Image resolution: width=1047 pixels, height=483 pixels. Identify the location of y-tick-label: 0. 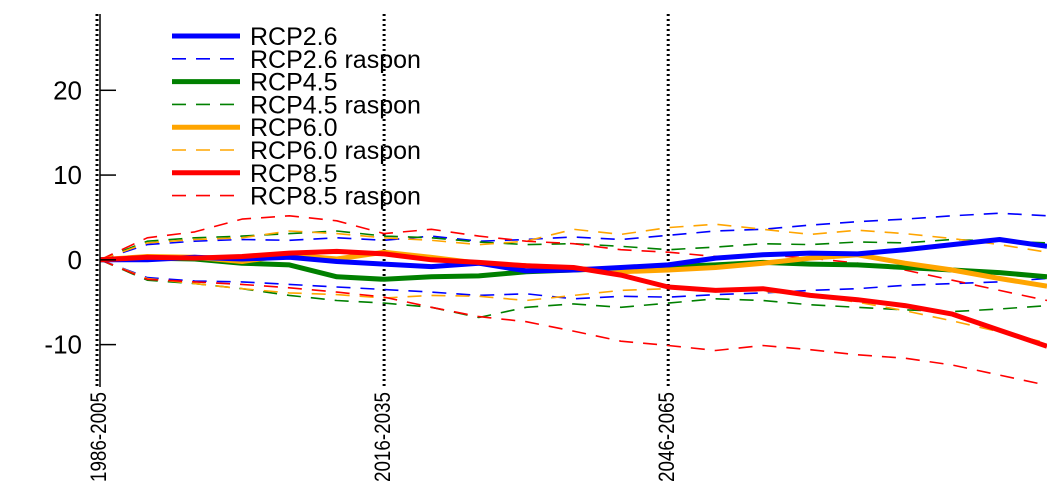
(75, 260).